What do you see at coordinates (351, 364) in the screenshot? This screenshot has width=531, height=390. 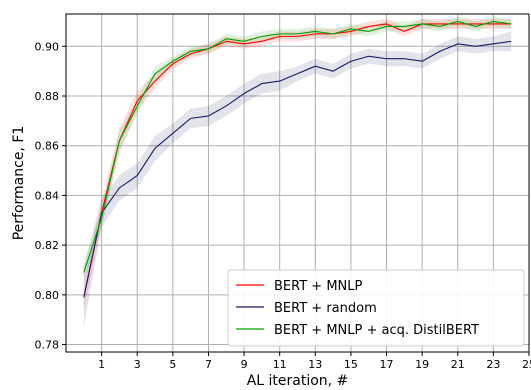 I see `x-tick-label: 15` at bounding box center [351, 364].